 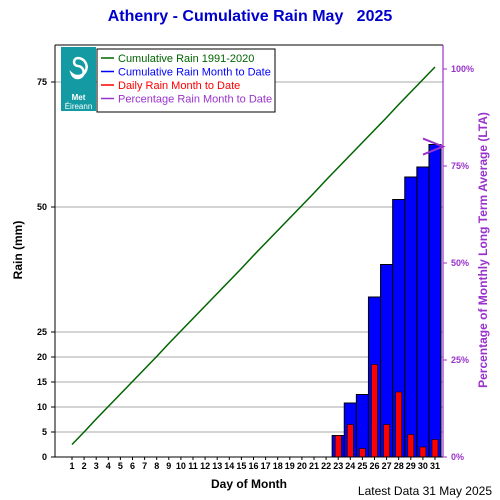 I want to click on x-tick-label: 15, so click(x=241, y=466).